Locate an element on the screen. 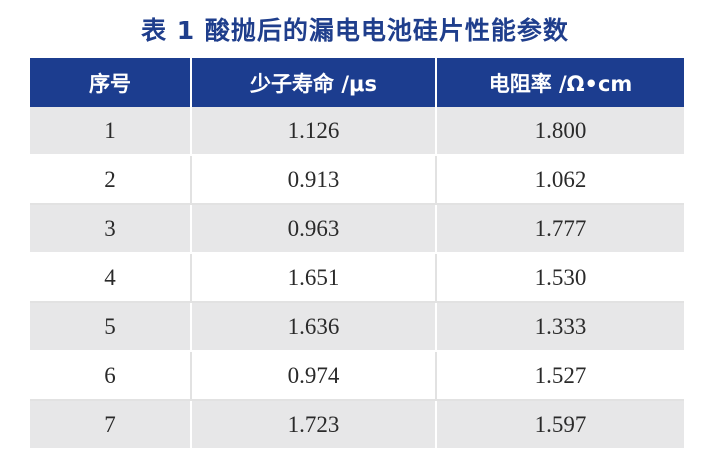 The image size is (710, 465). cell-index: 5 is located at coordinates (111, 327).